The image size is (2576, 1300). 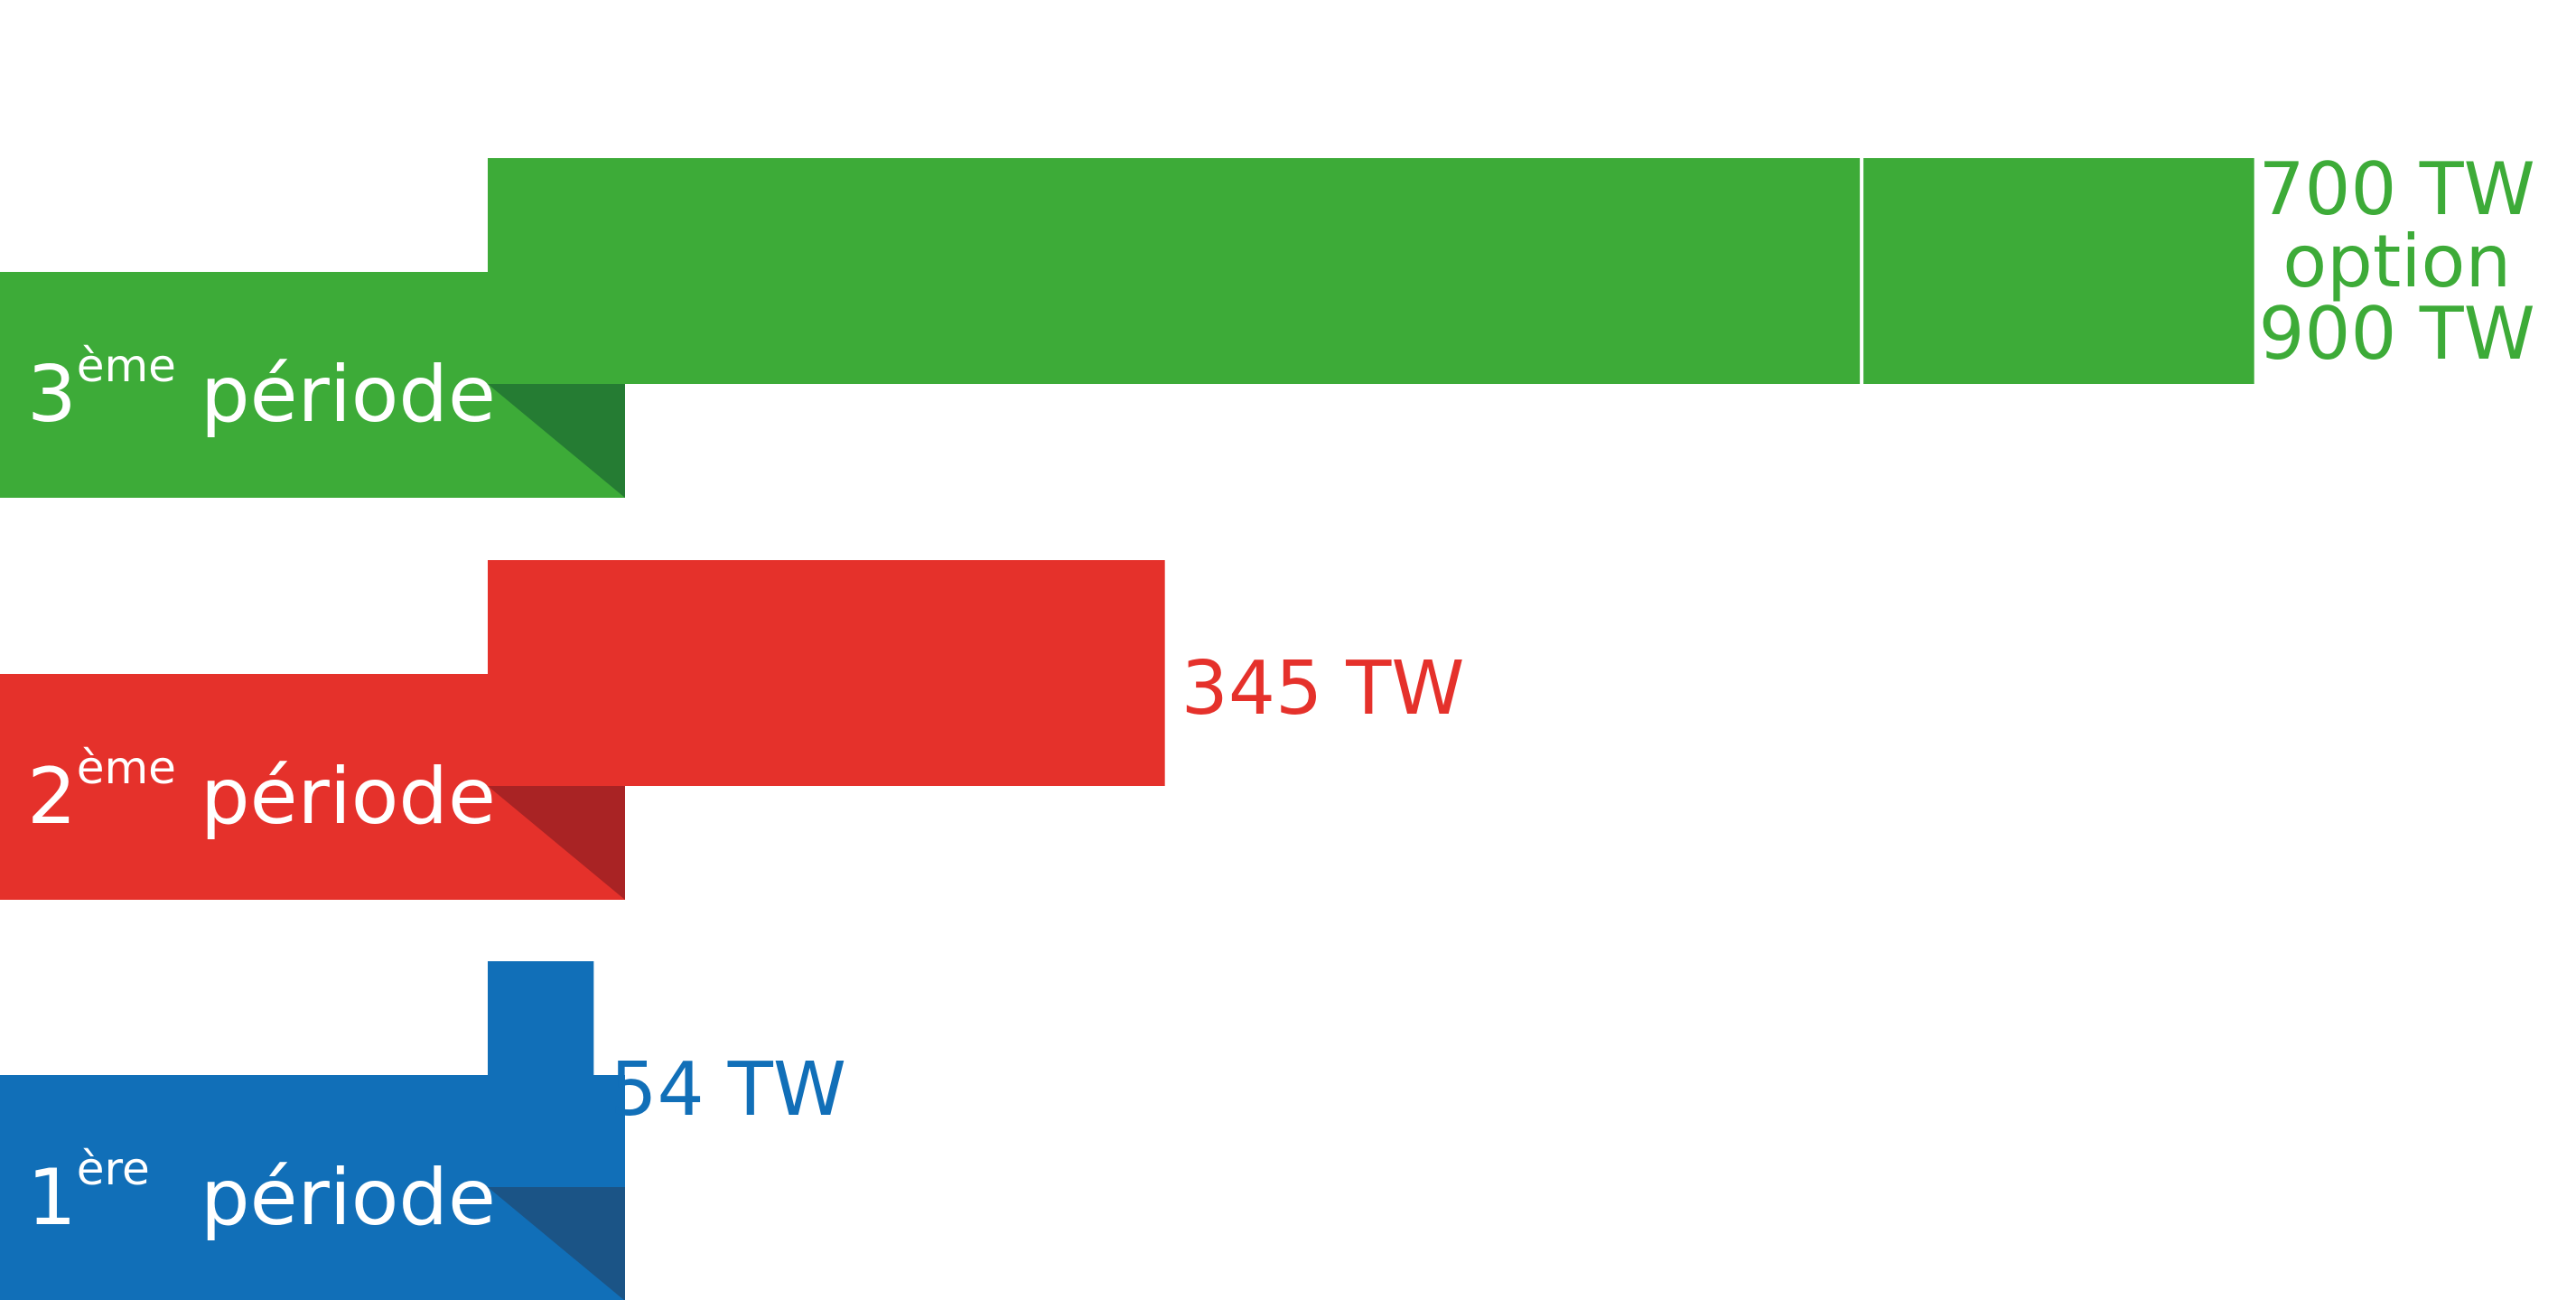 I want to click on data-label-2: 345 TW, so click(x=1323, y=689).